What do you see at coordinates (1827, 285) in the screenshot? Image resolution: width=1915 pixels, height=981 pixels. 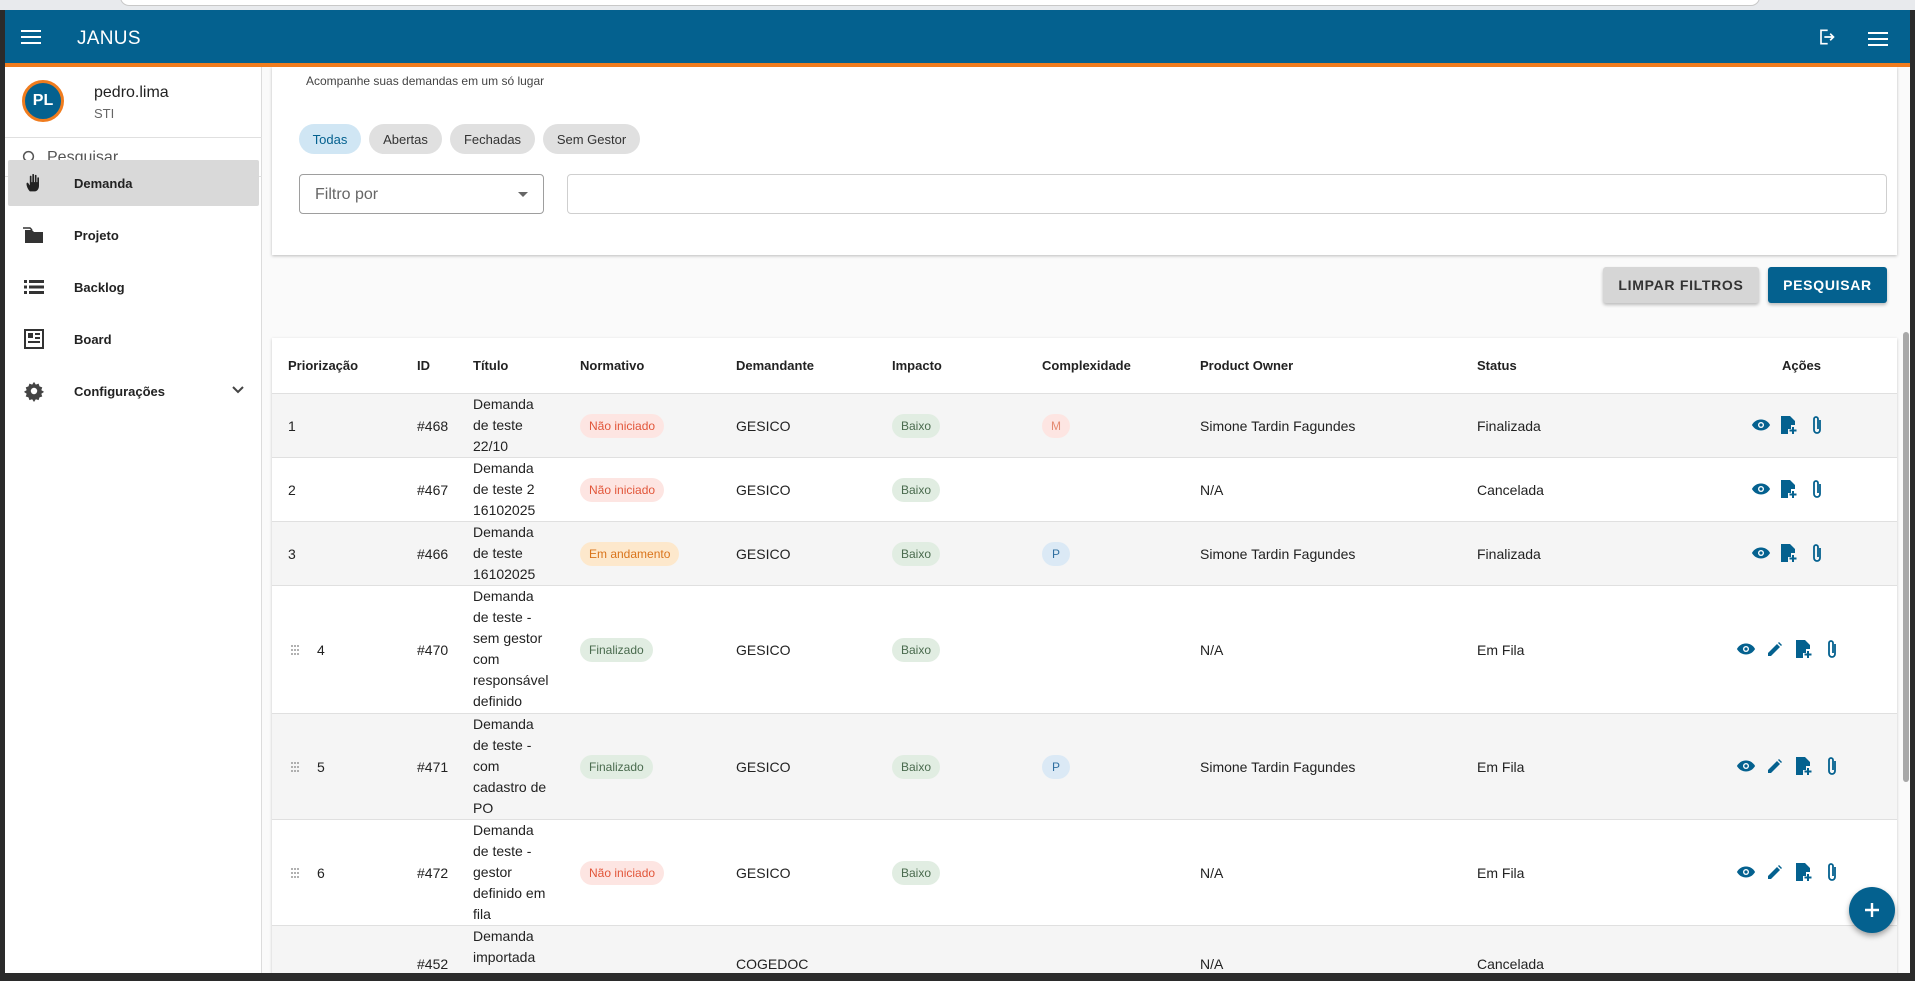 I see `search-button: PESQUISAR` at bounding box center [1827, 285].